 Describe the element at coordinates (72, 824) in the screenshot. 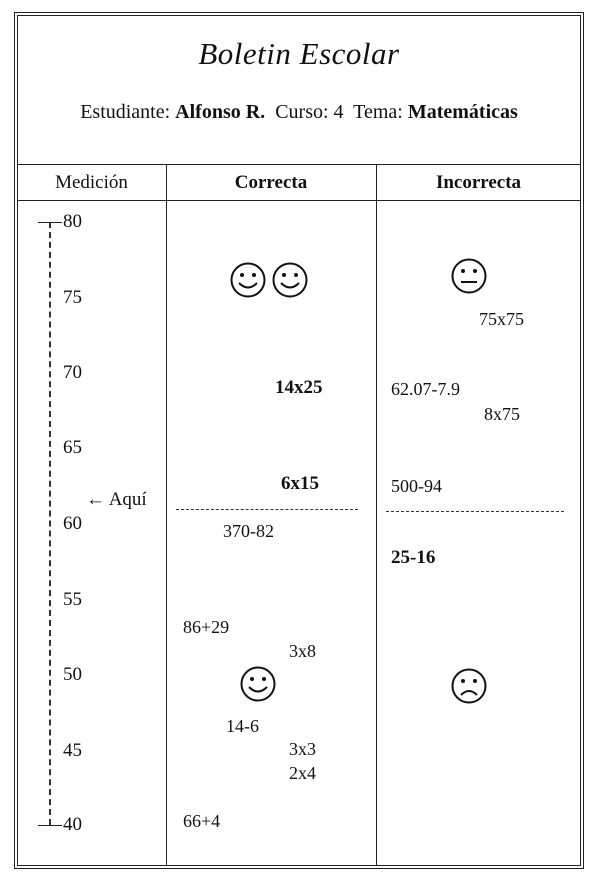

I see `scale-tick-40: 40` at that location.